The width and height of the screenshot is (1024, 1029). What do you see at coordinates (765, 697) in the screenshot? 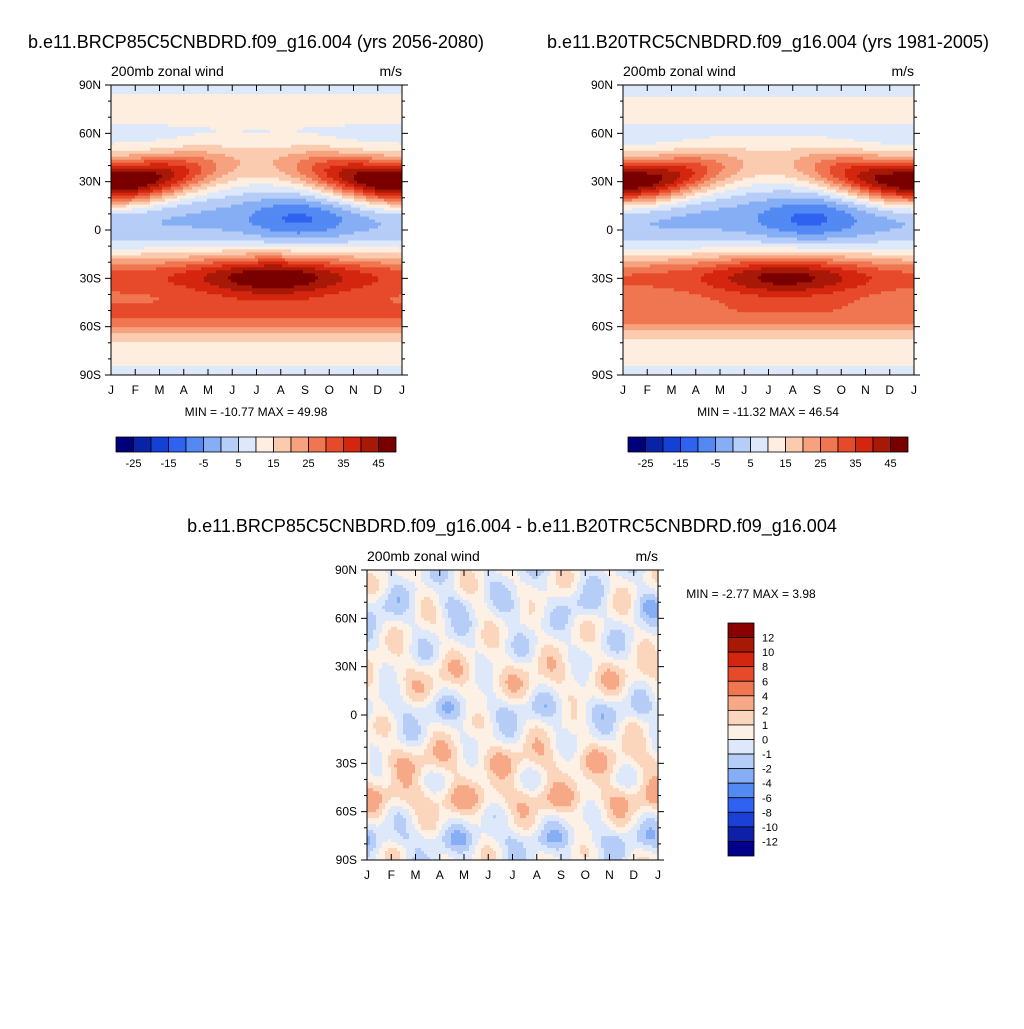
I see `panel-c-colorbar-label: 4` at bounding box center [765, 697].